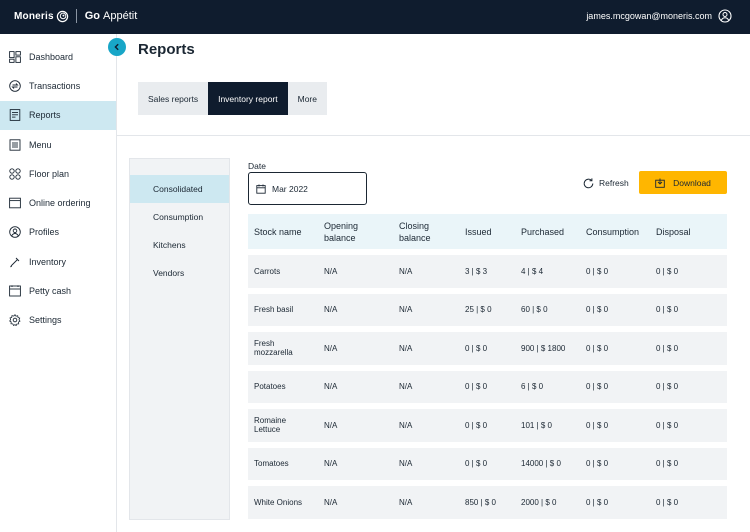  I want to click on column-header-stock-name: Stock name, so click(283, 231).